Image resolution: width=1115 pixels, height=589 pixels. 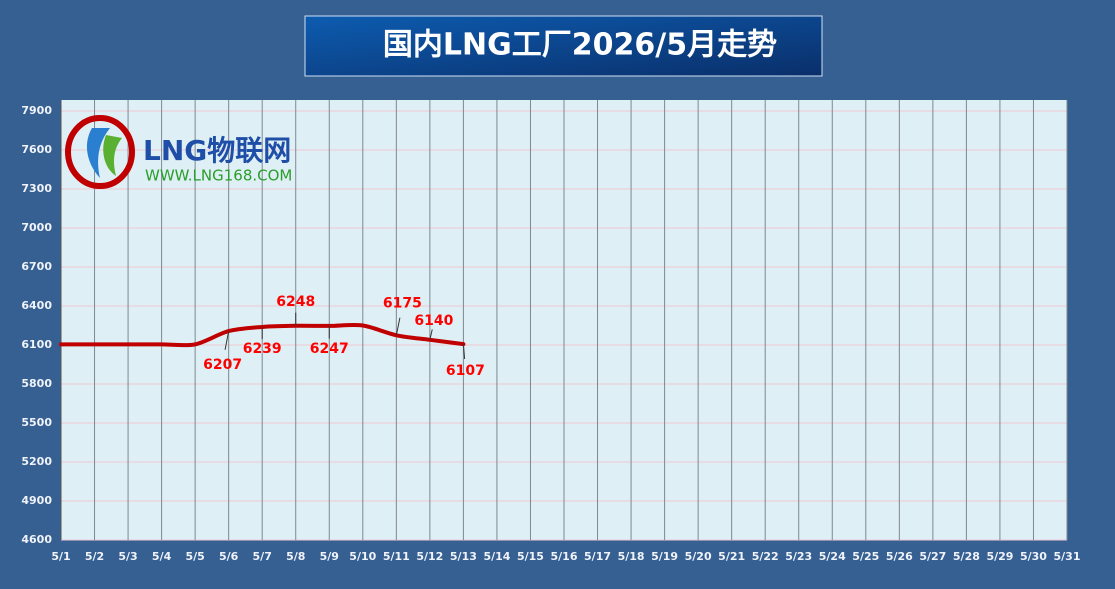 What do you see at coordinates (229, 556) in the screenshot?
I see `x-tick-label: 5/6` at bounding box center [229, 556].